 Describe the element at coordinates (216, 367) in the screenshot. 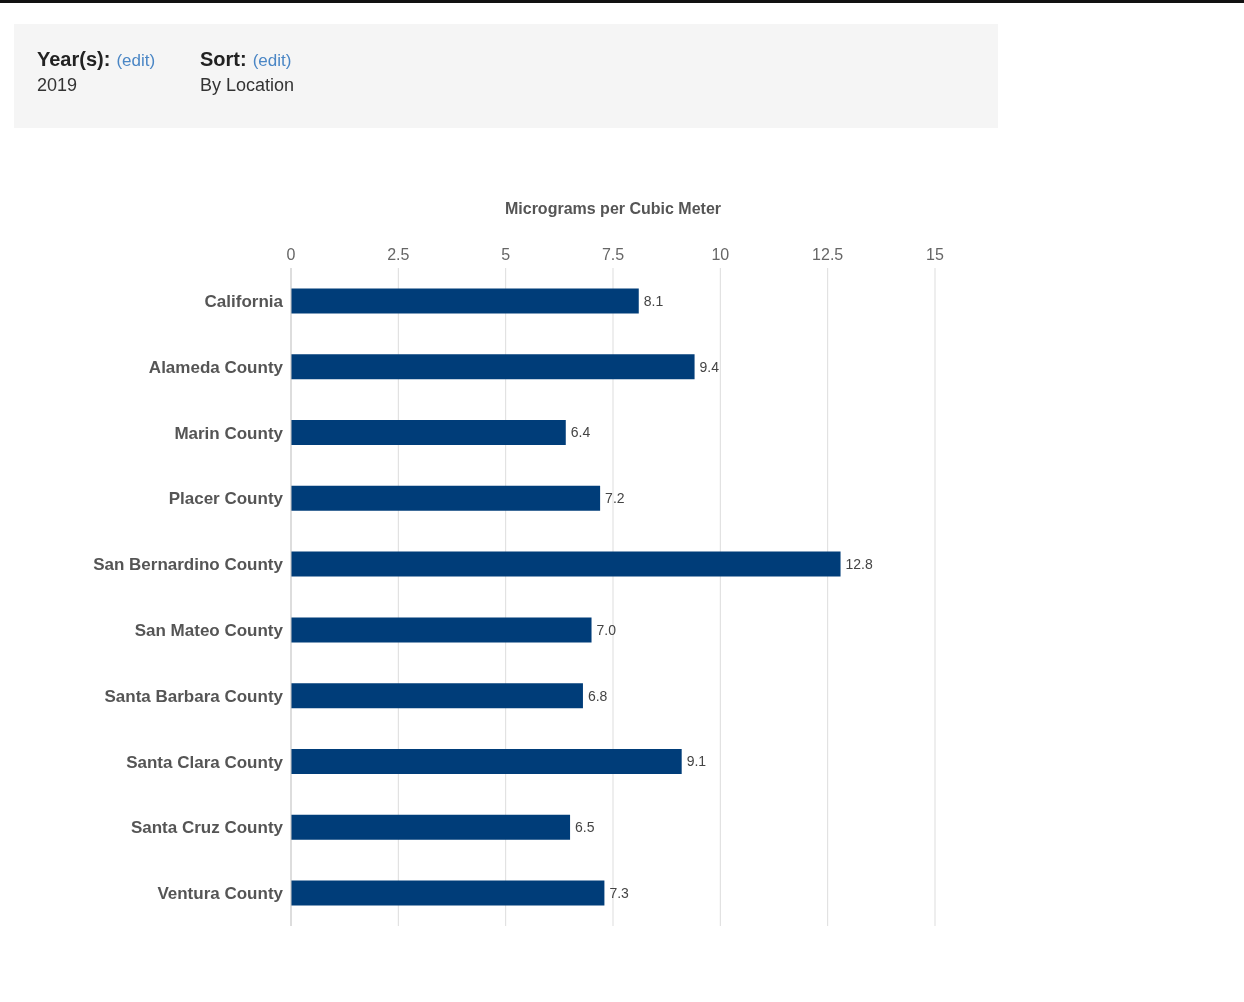

I see `y-tick-label: Alameda County` at that location.